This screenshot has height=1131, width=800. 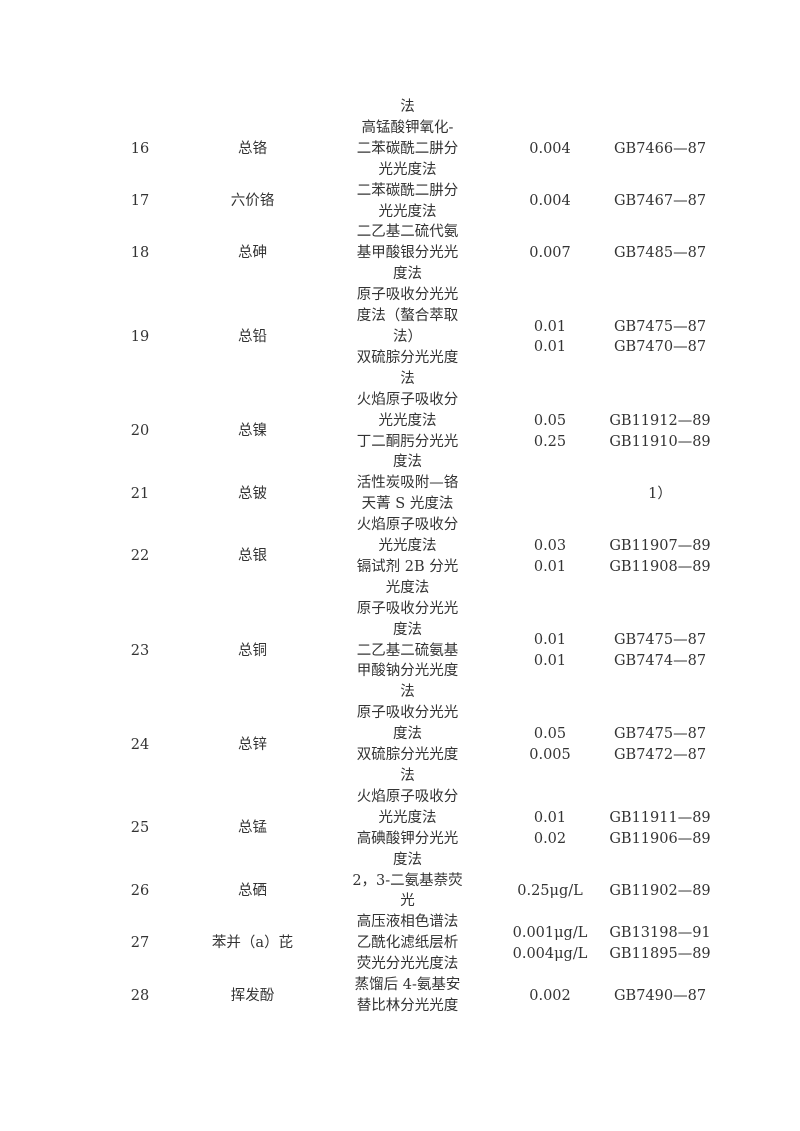 I want to click on method-cell-line: 甲酸钠分光光度, so click(x=407, y=671).